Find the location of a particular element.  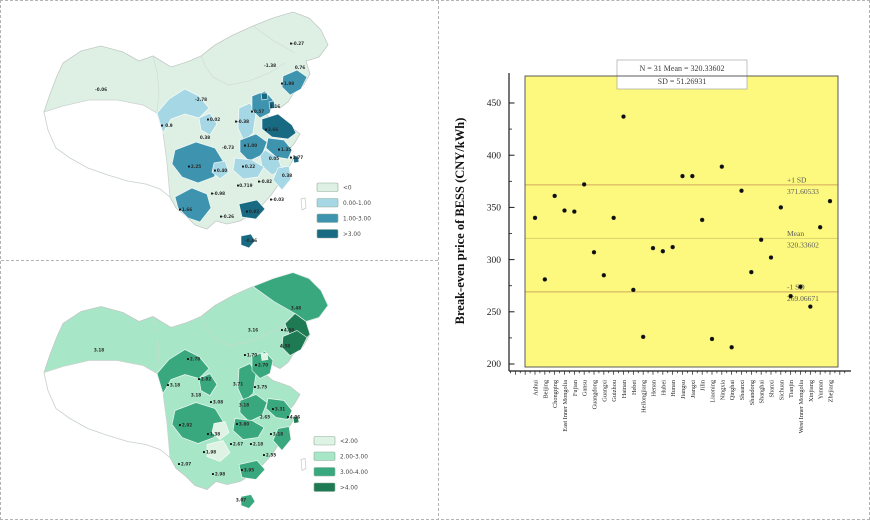

region-value-label: -0.98 is located at coordinates (219, 193).